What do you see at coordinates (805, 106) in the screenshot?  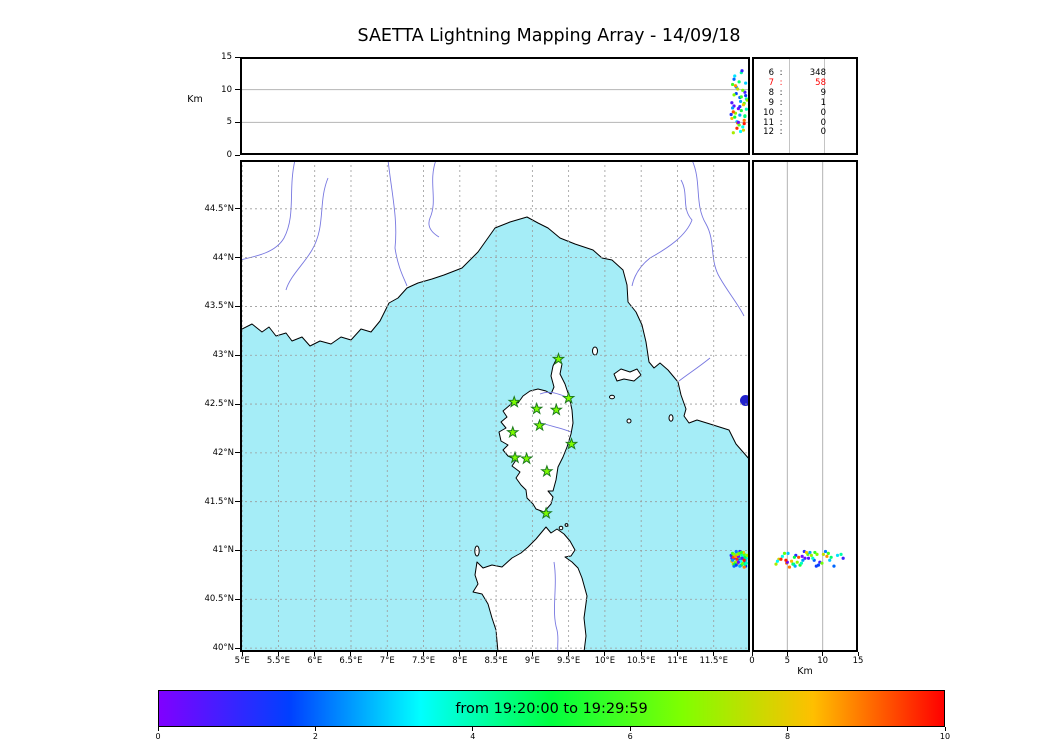 I see `count-panel-gridlines` at bounding box center [805, 106].